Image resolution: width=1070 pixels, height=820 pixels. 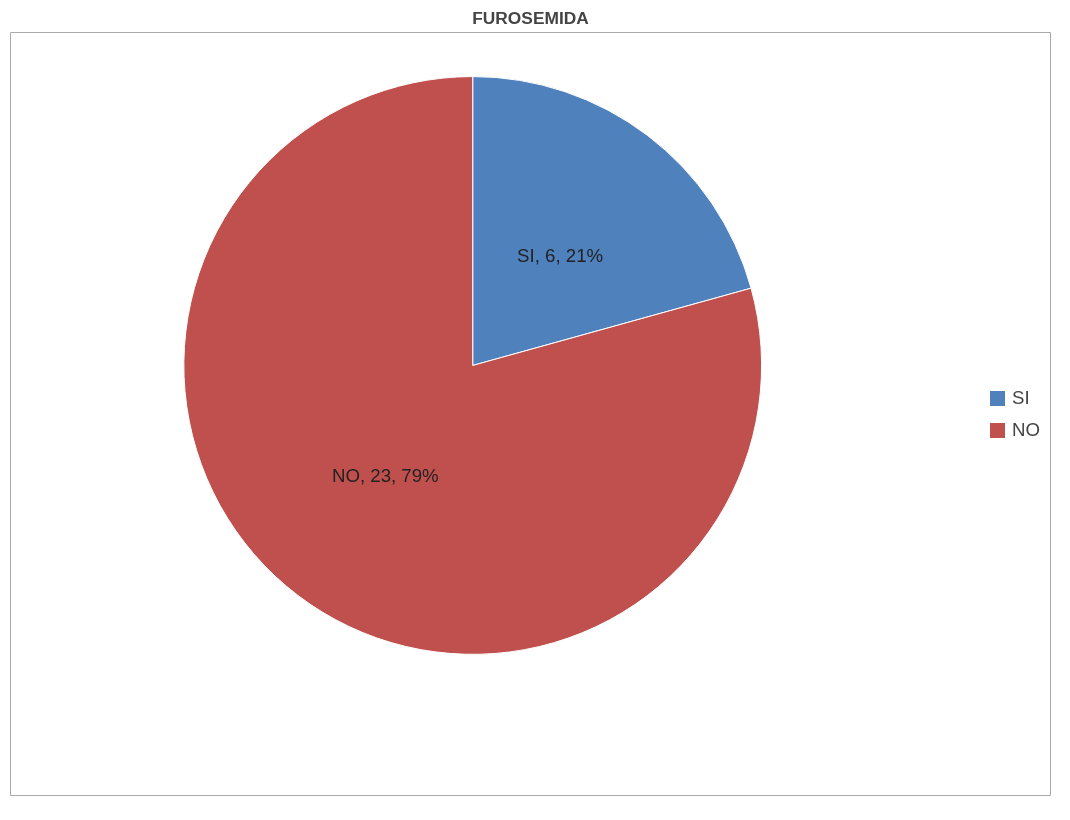 What do you see at coordinates (560, 255) in the screenshot?
I see `data-label: SI, 6, 21%` at bounding box center [560, 255].